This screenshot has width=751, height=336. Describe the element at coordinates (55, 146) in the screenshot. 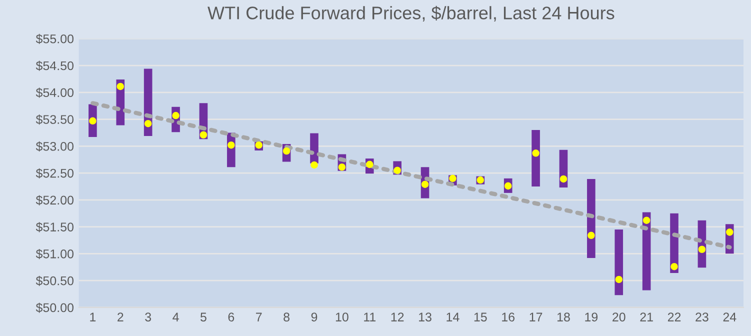

I see `y-tick-label: $53.00` at that location.